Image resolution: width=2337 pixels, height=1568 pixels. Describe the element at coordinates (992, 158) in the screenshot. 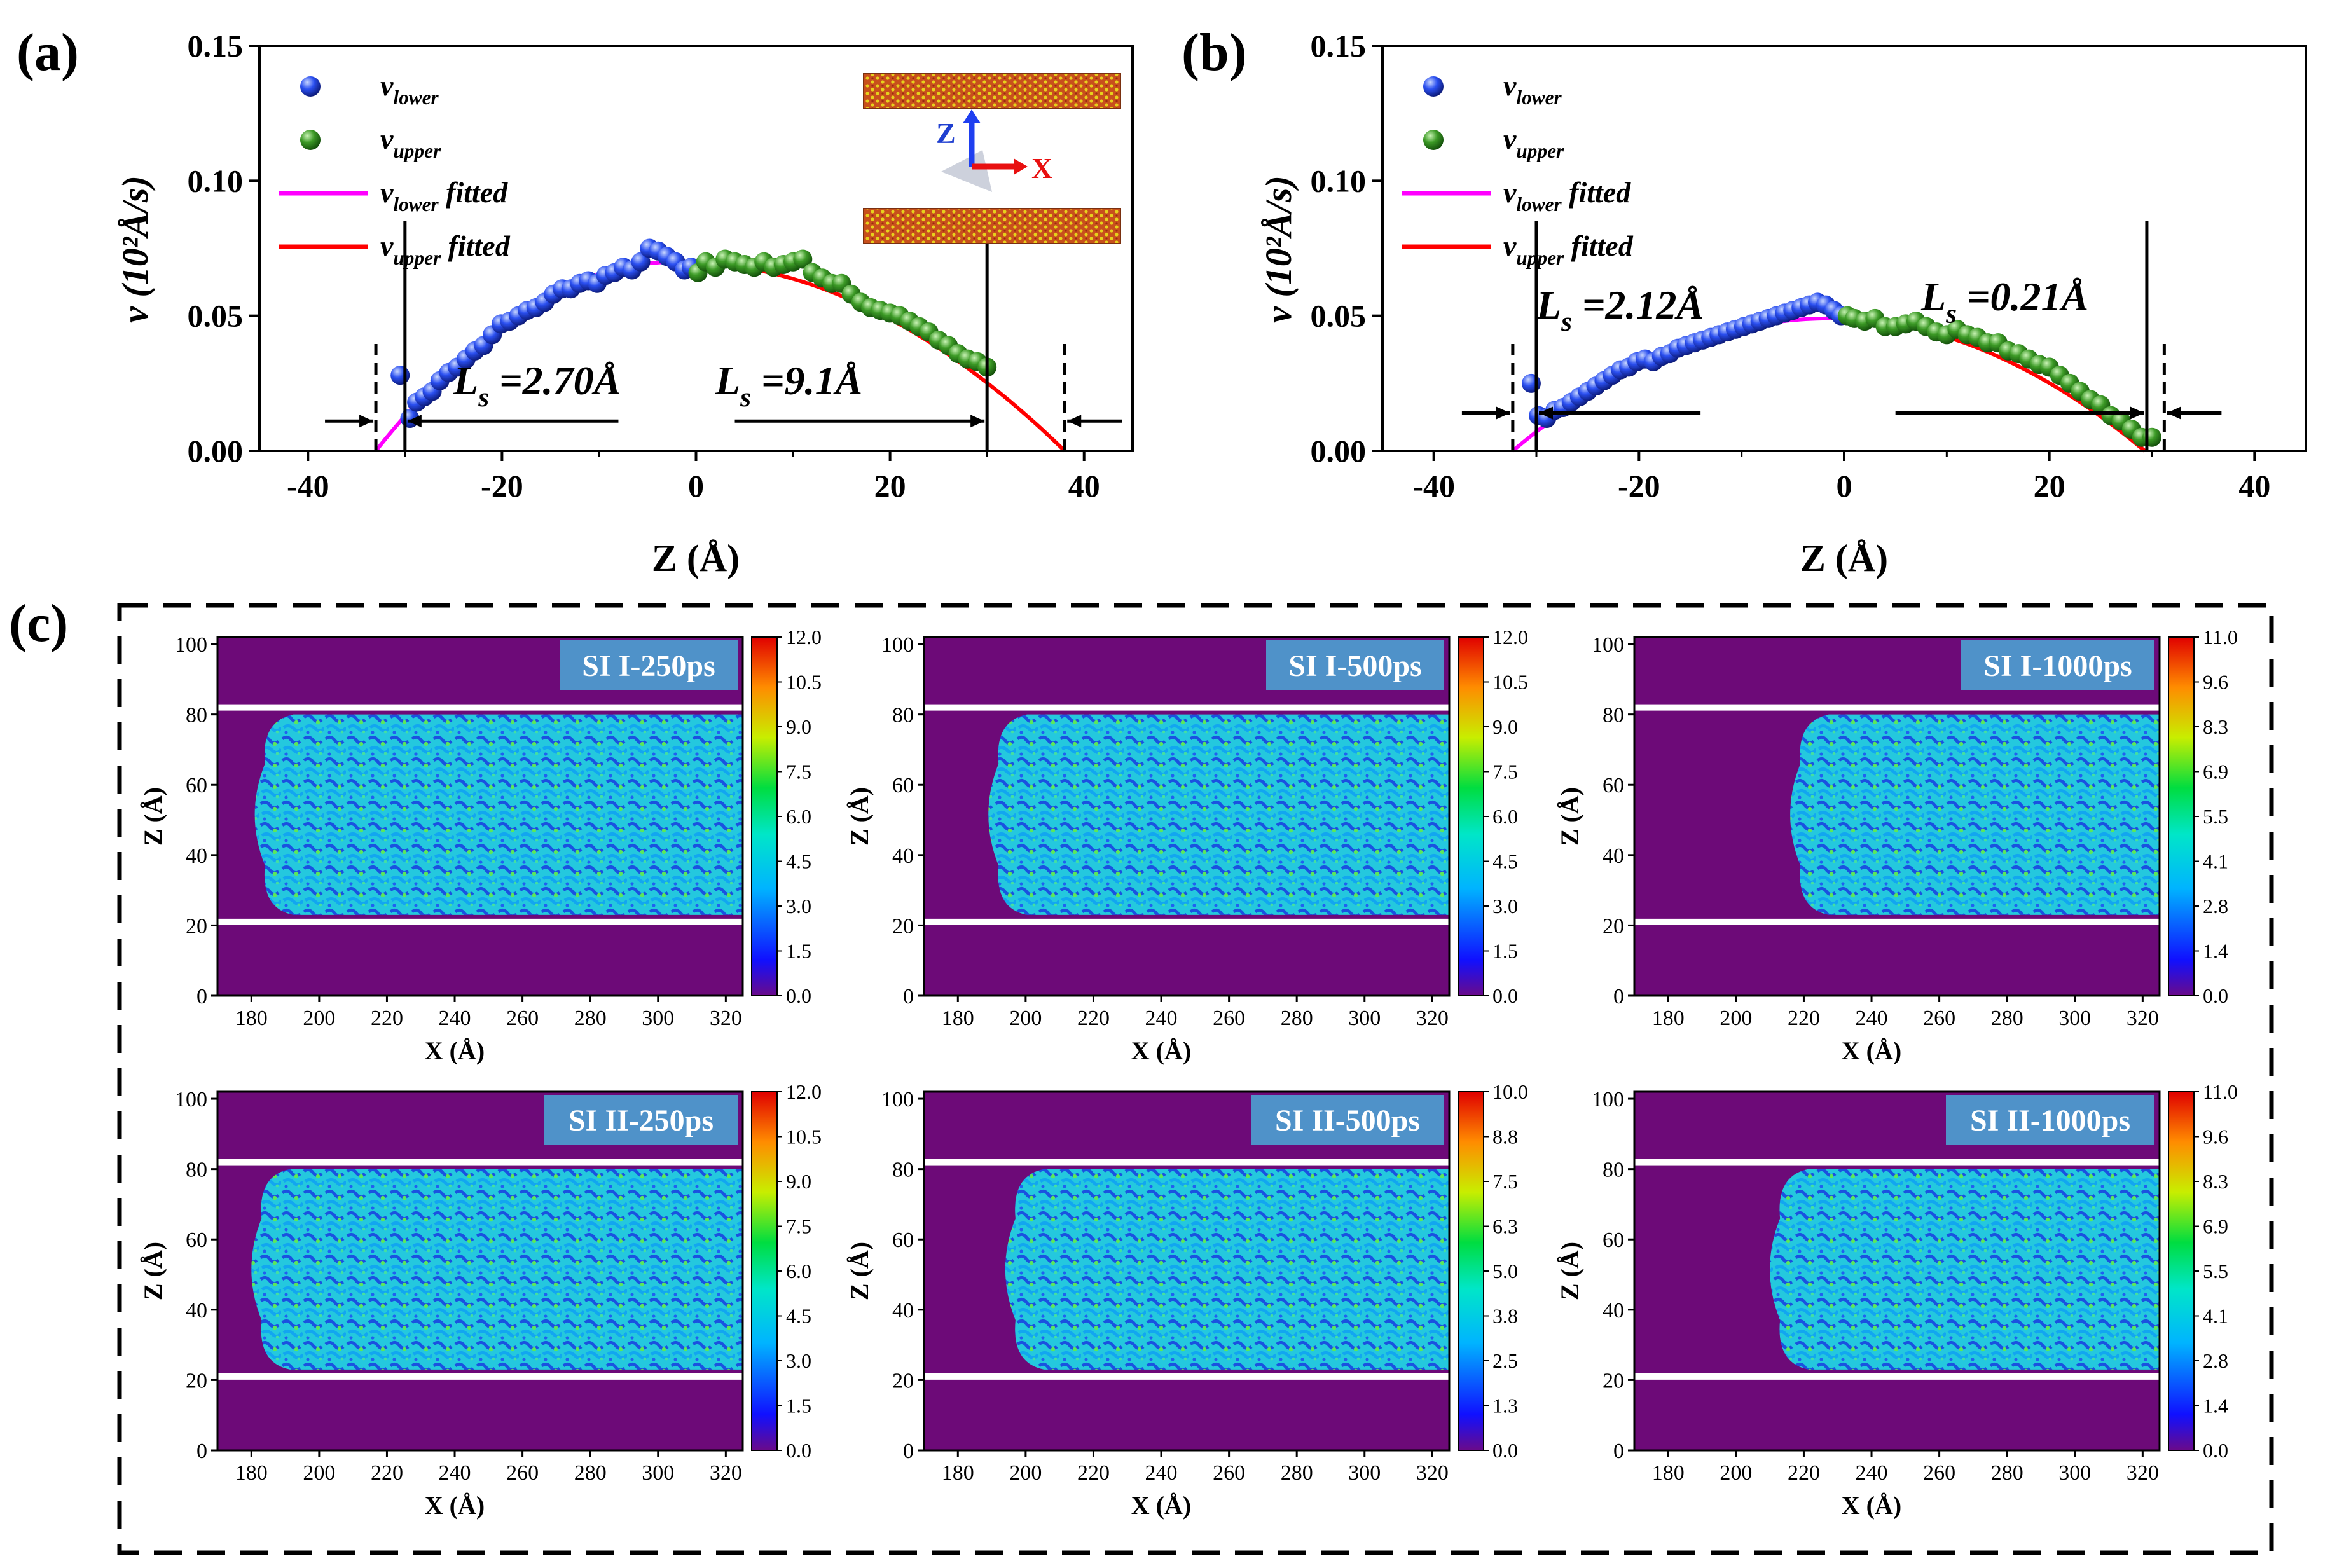

I see `inset-structure: Z X` at that location.